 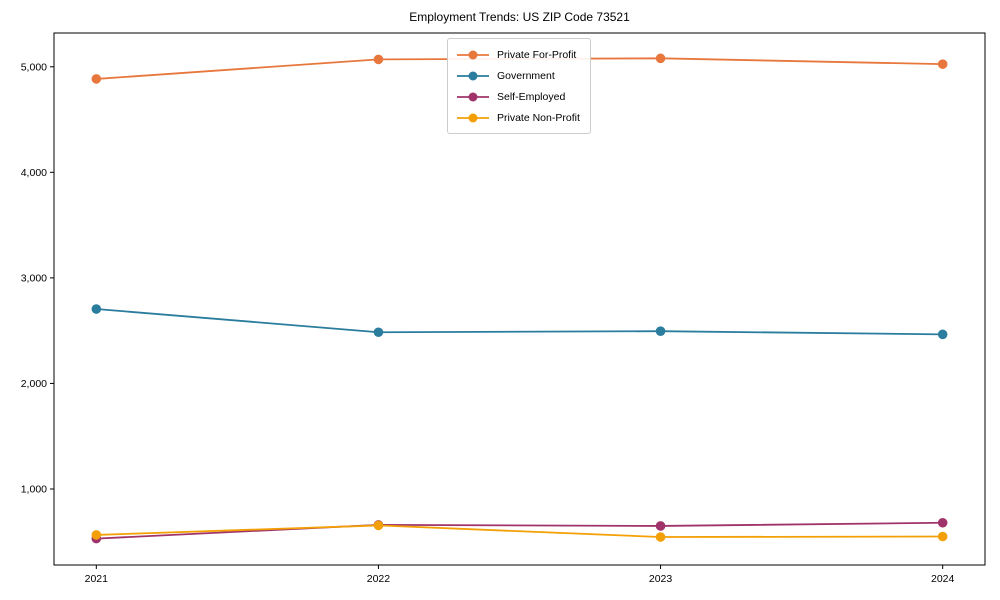 I want to click on legend-item: Private Non-Profit, so click(x=518, y=117).